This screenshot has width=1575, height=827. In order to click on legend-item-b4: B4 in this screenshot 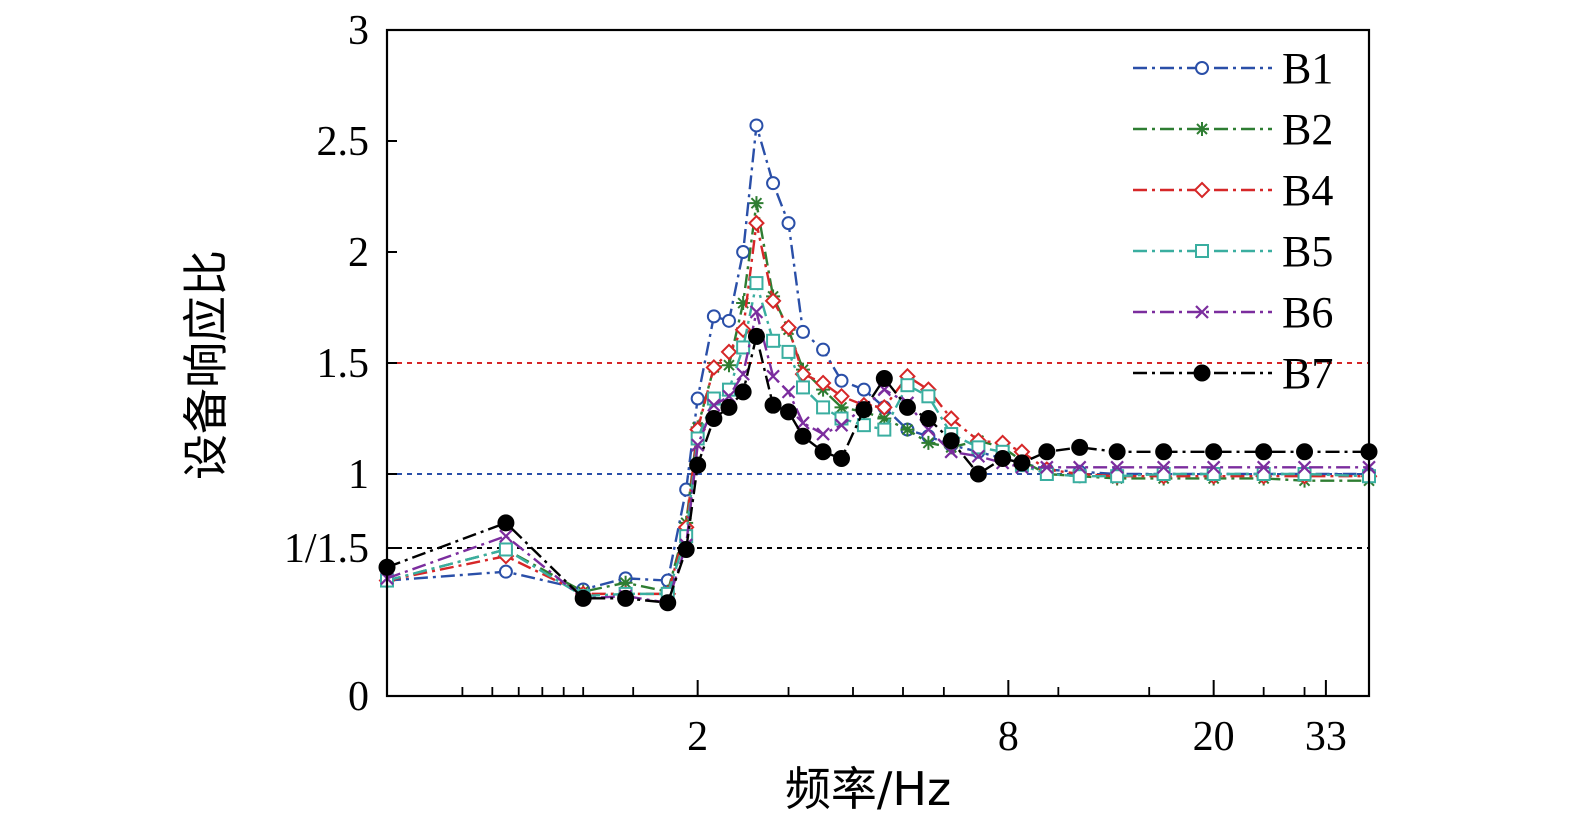, I will do `click(1233, 190)`.